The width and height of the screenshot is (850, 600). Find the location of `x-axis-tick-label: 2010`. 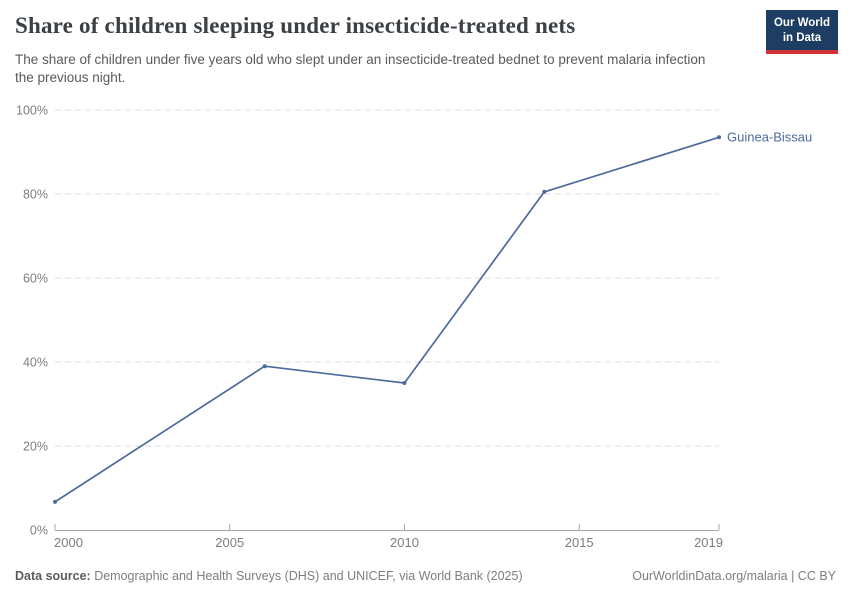

x-axis-tick-label: 2010 is located at coordinates (404, 542).